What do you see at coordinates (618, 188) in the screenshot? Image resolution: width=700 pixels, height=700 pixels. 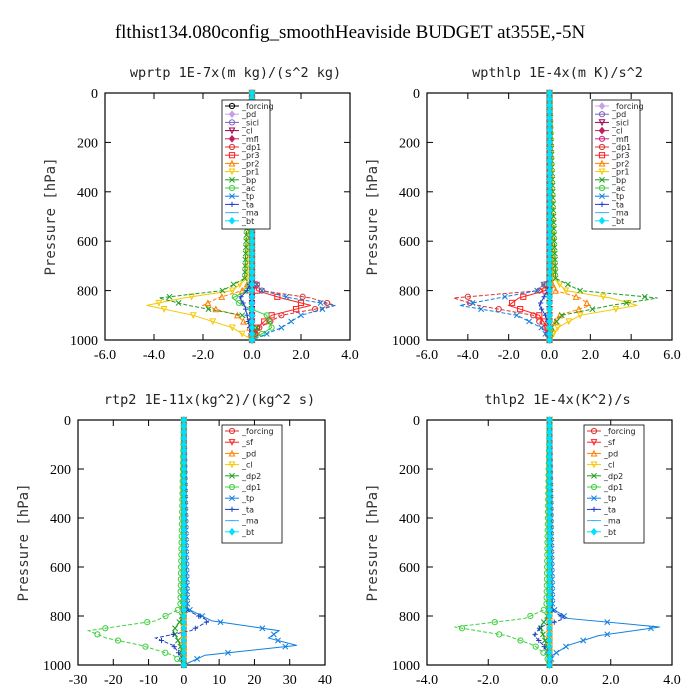 I see `legend-label: _ac` at bounding box center [618, 188].